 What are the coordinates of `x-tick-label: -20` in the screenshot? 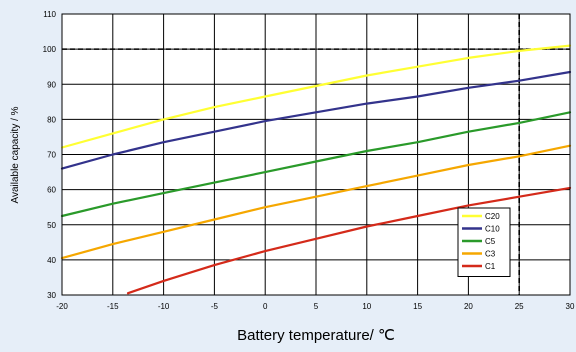 It's located at (62, 306).